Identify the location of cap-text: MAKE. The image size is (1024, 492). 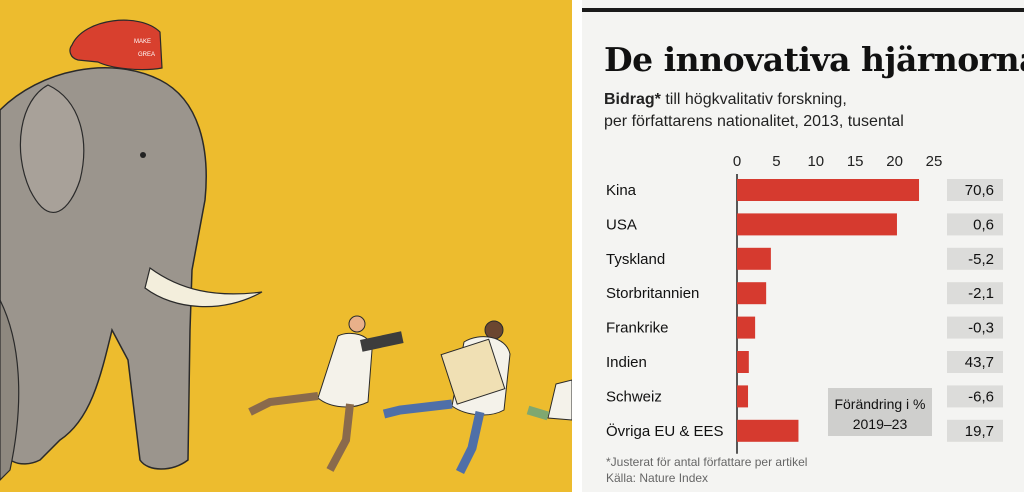
(142, 42).